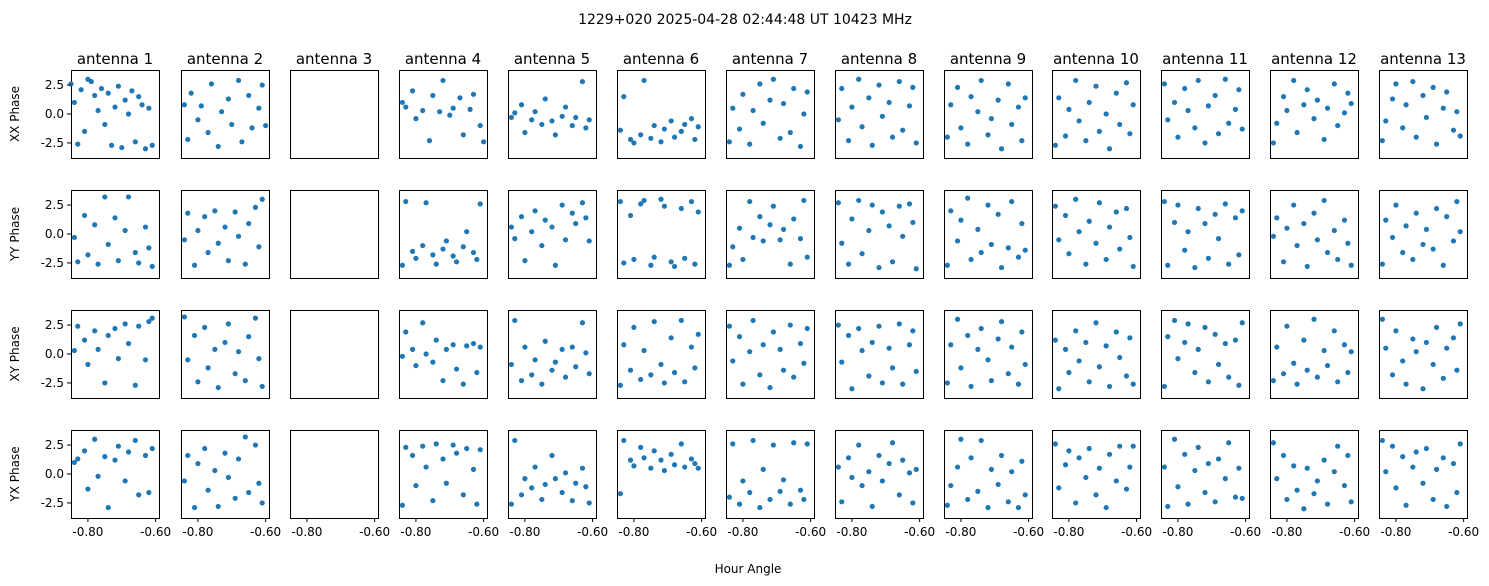 Image resolution: width=1489 pixels, height=586 pixels. I want to click on panel-r1-c2: antenna 2, so click(225, 104).